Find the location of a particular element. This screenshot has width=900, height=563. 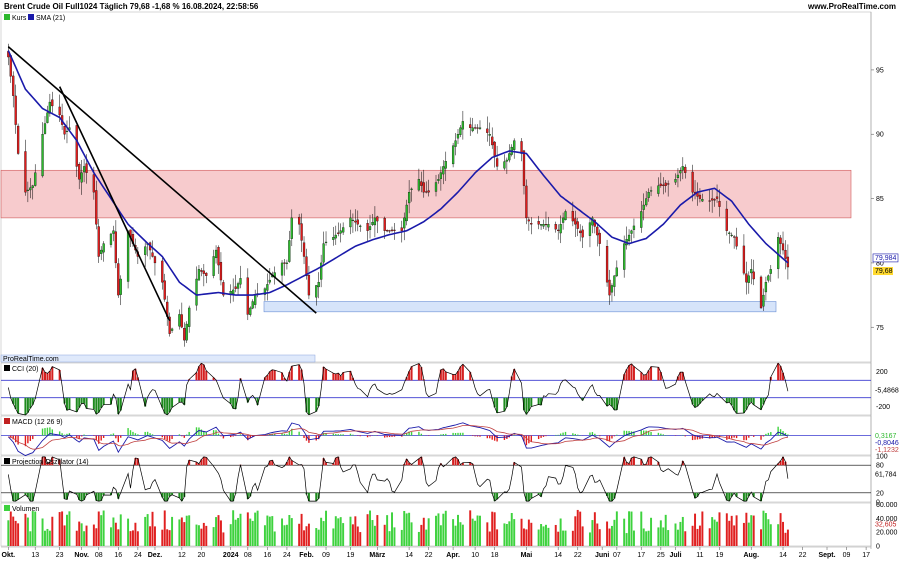

cci-value-label: -5,4868 is located at coordinates (887, 390).